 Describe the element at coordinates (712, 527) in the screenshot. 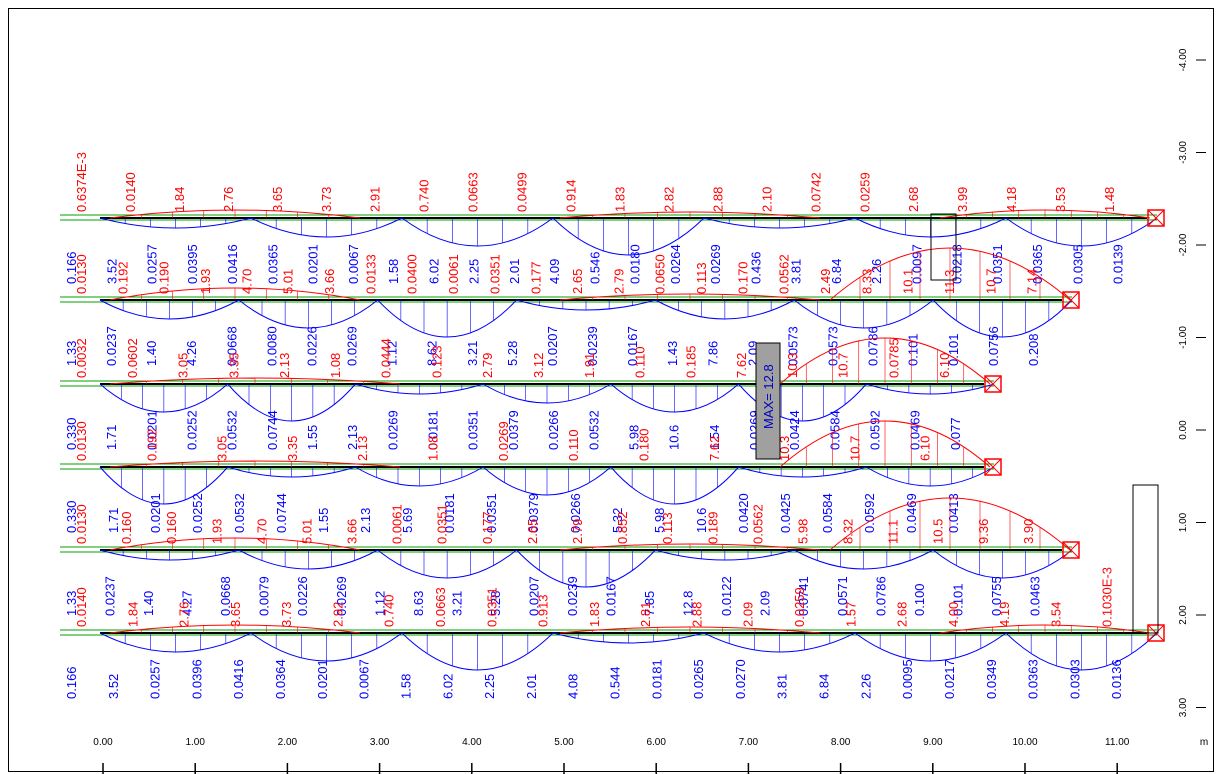

I see `moment-label-top: 0.189` at that location.